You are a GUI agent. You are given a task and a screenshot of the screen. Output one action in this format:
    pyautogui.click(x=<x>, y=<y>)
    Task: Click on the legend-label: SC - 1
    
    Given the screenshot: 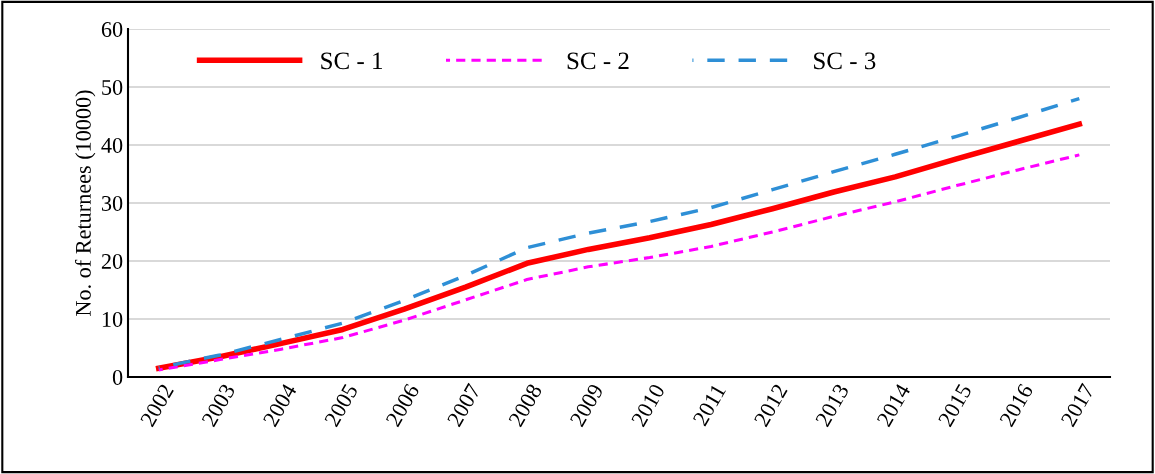 What is the action you would take?
    pyautogui.click(x=351, y=61)
    